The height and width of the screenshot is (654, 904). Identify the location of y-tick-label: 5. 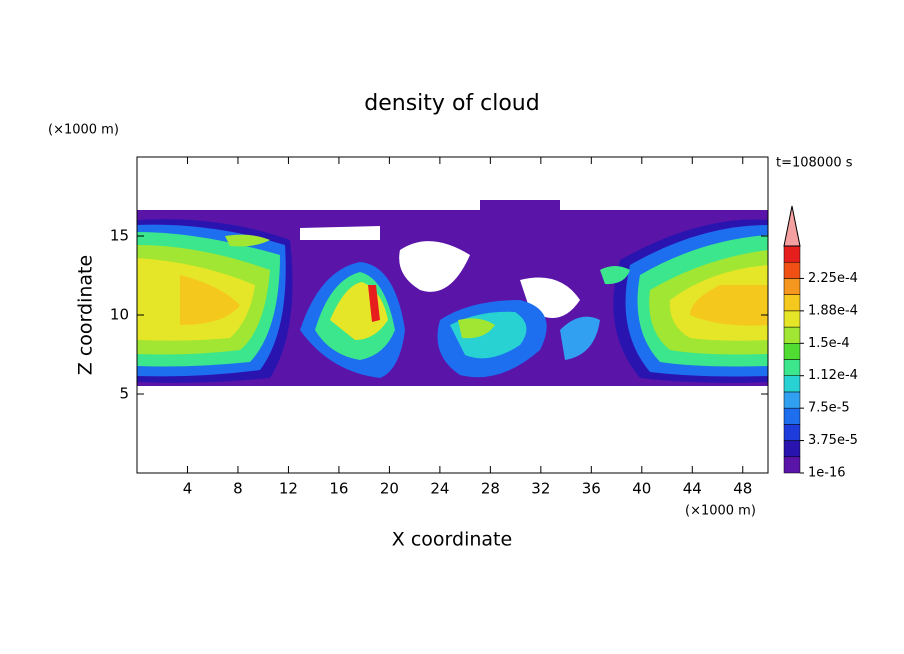
(124, 394).